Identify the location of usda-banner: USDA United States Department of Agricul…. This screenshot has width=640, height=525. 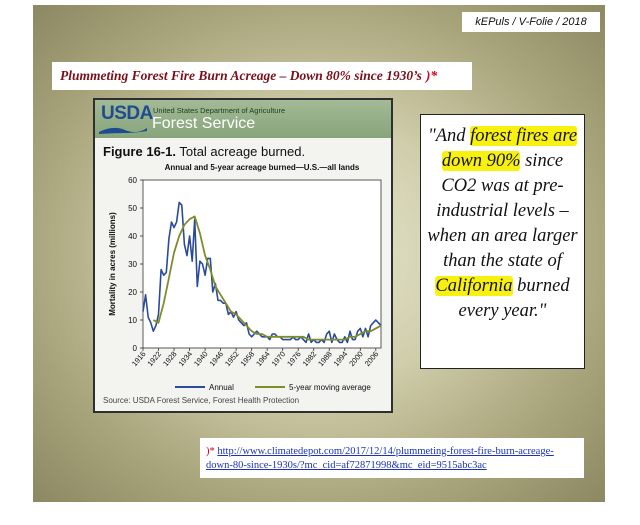
(243, 119).